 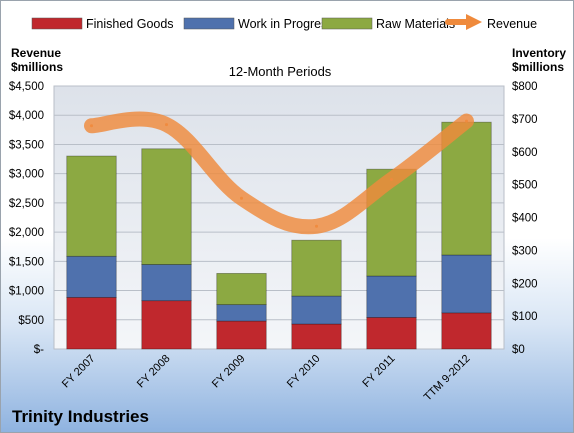 What do you see at coordinates (525, 153) in the screenshot?
I see `right-tick-label: $600` at bounding box center [525, 153].